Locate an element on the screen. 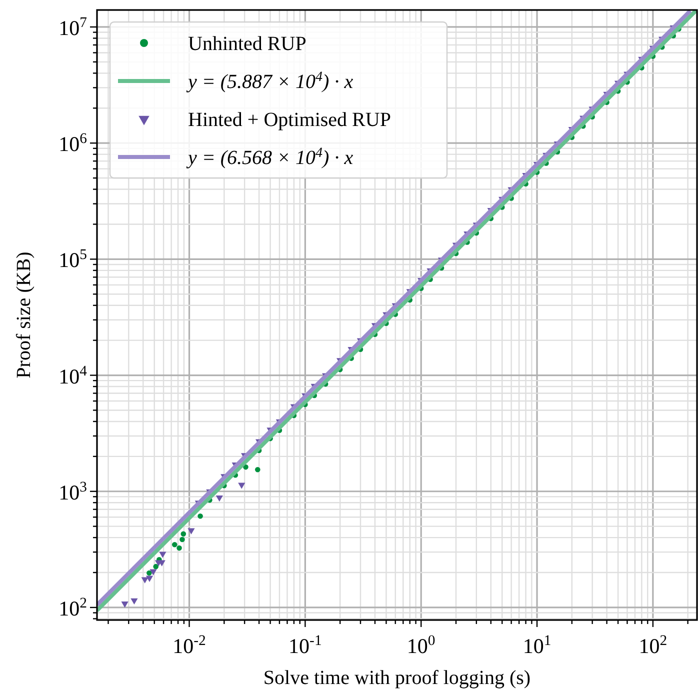  legend-label: Hinted + Optimised RUP is located at coordinates (289, 120).